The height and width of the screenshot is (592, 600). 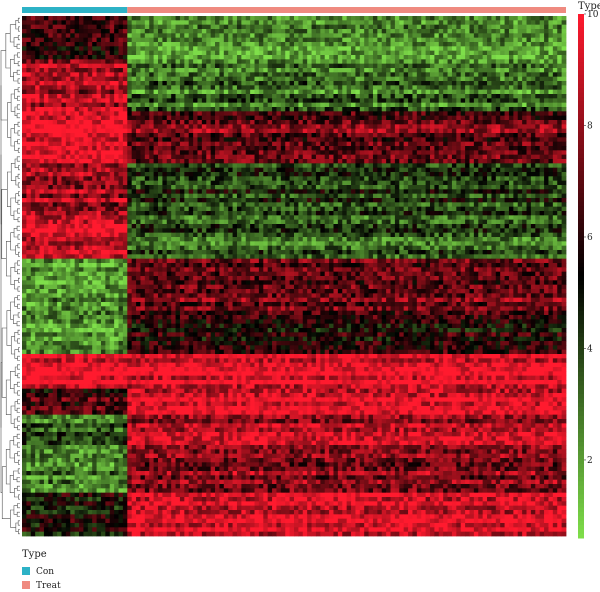 What do you see at coordinates (75, 10) in the screenshot?
I see `annotation-con` at bounding box center [75, 10].